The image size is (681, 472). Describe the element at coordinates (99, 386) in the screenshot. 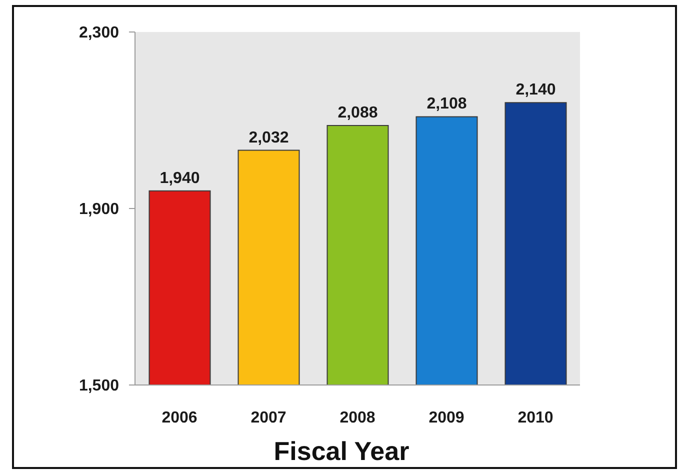

I see `y-tick-label: 1,500` at that location.